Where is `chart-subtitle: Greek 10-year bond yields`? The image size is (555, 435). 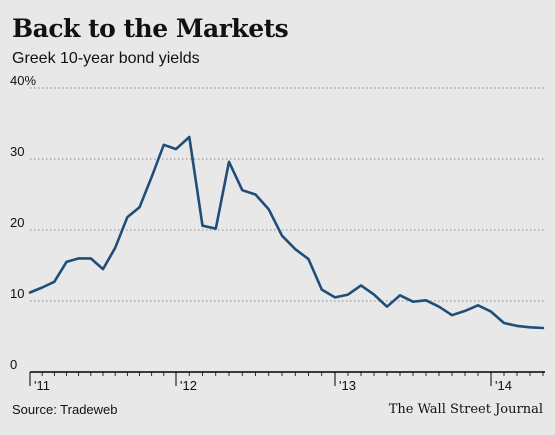 chart-subtitle: Greek 10-year bond yields is located at coordinates (106, 58).